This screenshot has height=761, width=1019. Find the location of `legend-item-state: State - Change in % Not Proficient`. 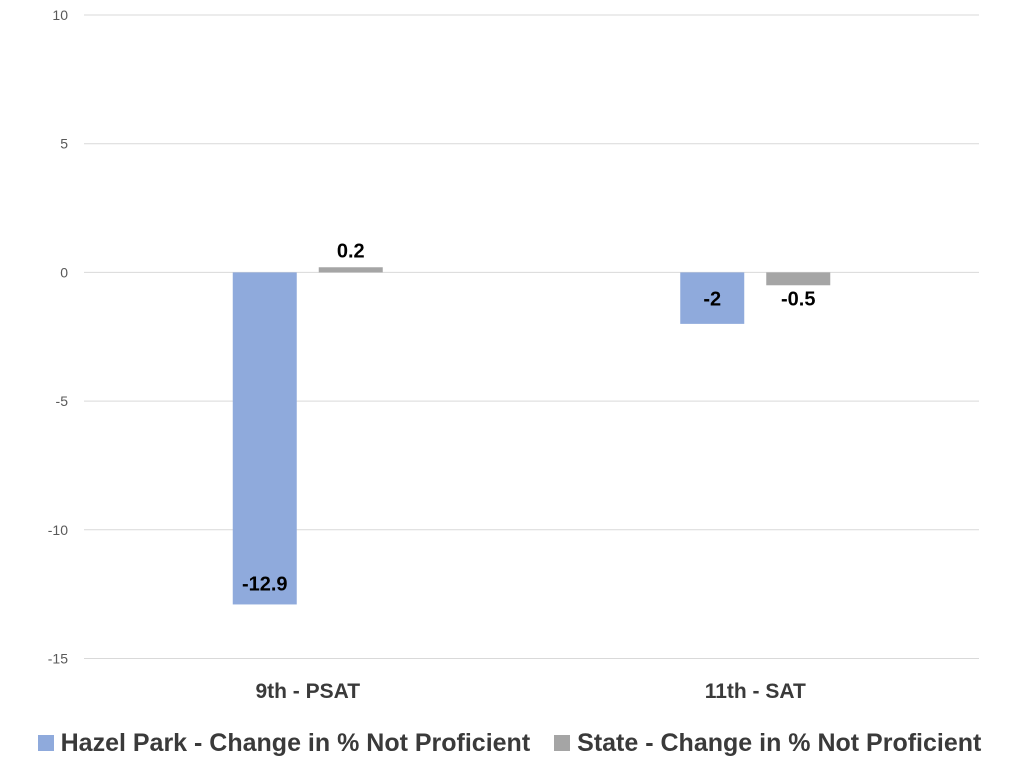

legend-item-state: State - Change in % Not Proficient is located at coordinates (767, 743).